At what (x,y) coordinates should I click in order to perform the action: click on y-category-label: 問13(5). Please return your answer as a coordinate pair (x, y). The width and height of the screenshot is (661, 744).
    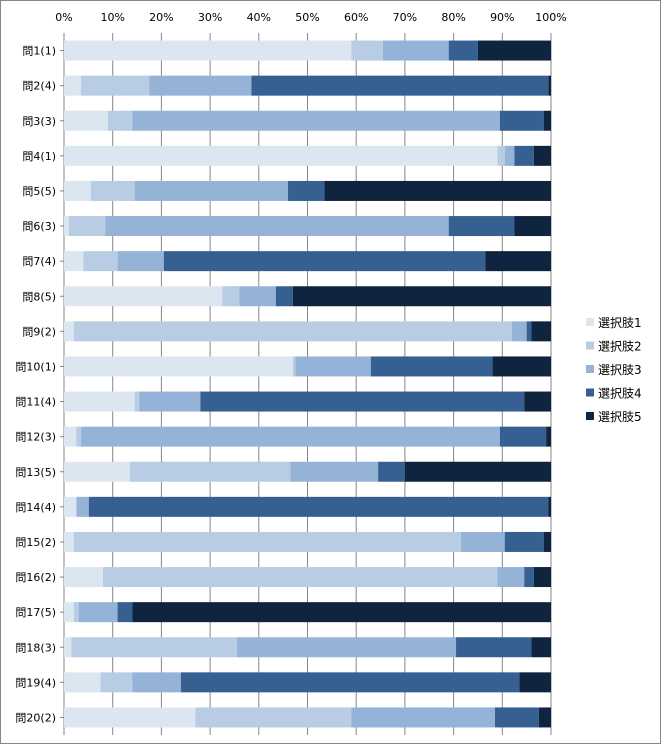
    Looking at the image, I should click on (35, 472).